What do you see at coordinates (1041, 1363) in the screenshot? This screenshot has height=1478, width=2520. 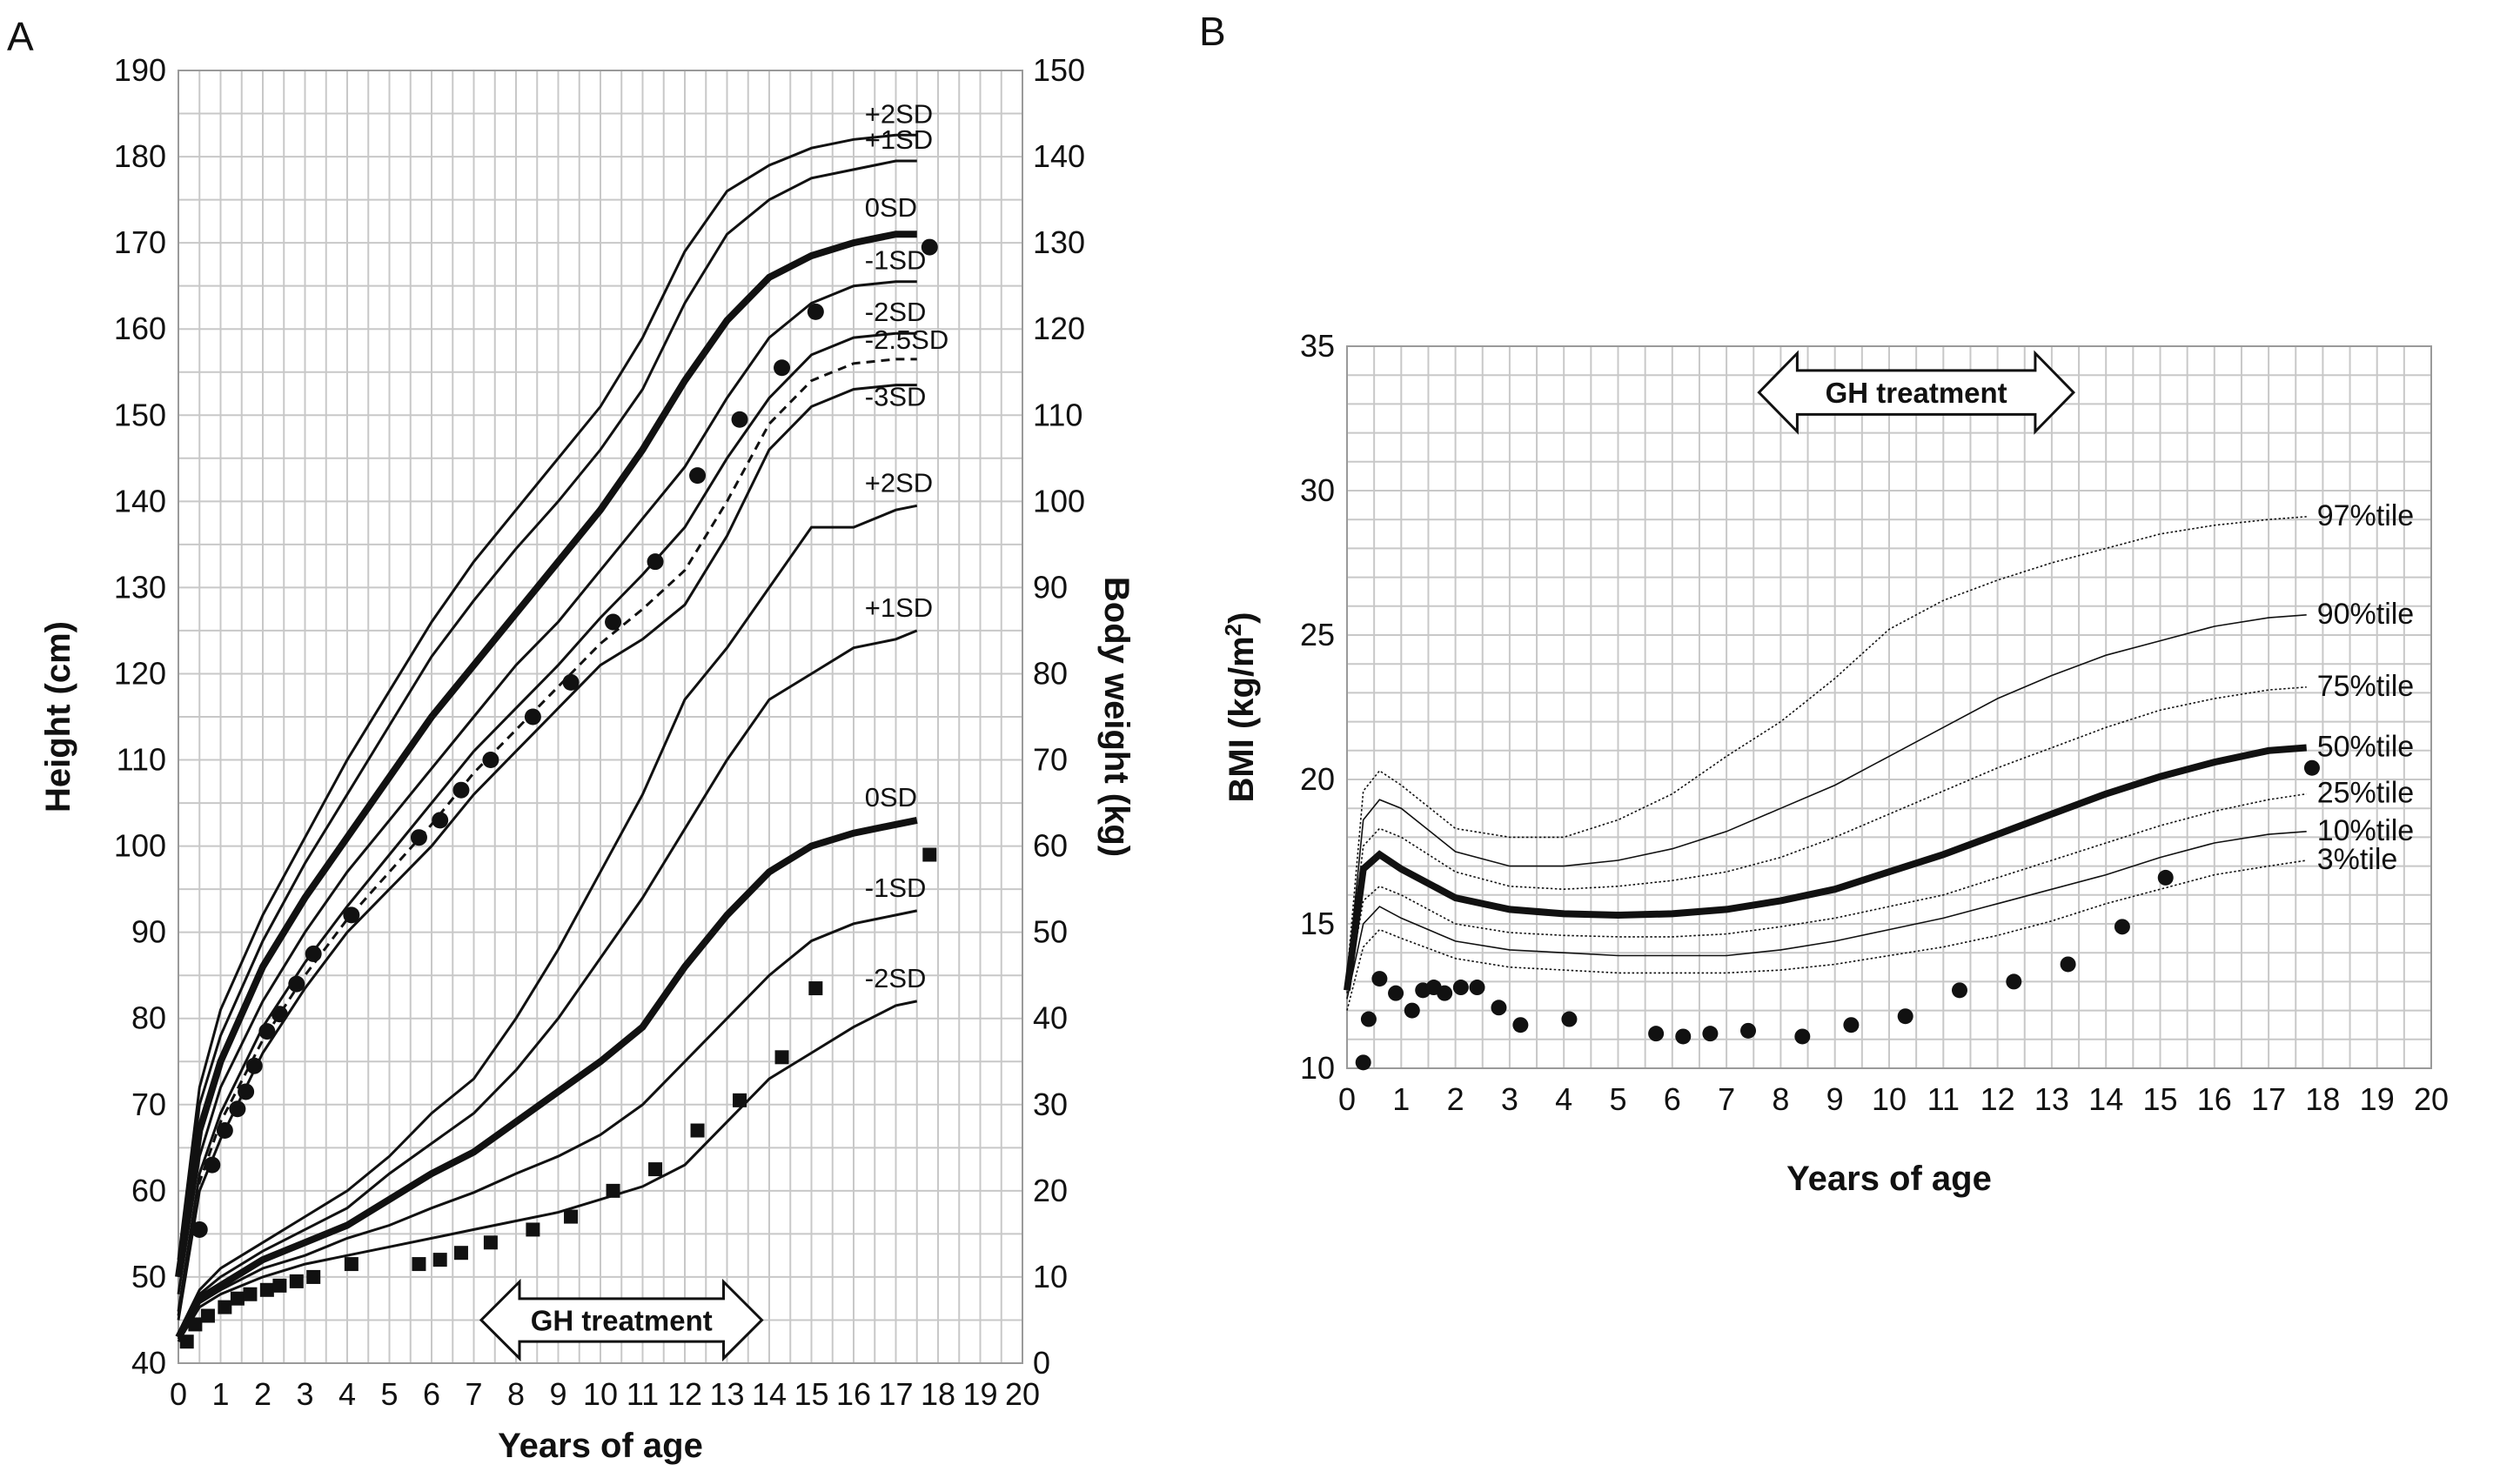 I see `y2-tick-label: 0` at bounding box center [1041, 1363].